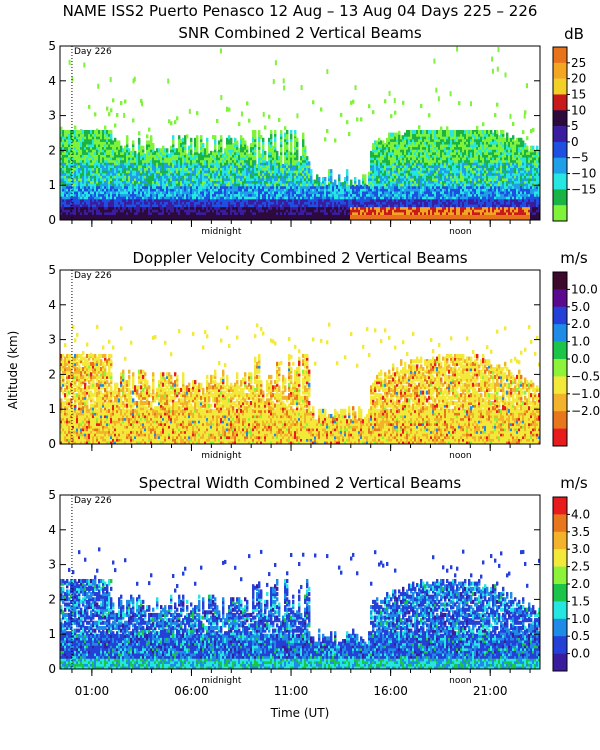 The image size is (600, 750). I want to click on colorbar-tick-label: 20, so click(578, 79).